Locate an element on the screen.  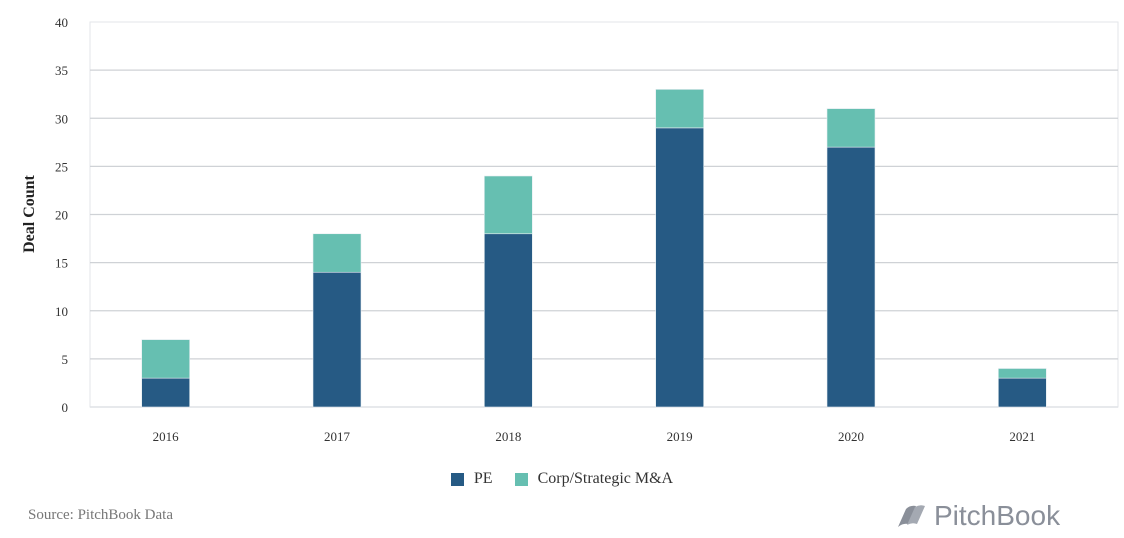
bar-pe-2020 is located at coordinates (851, 277).